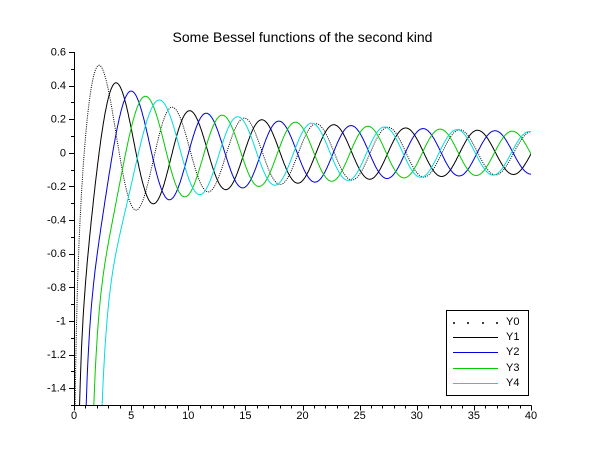 Image resolution: width=610 pixels, height=460 pixels. What do you see at coordinates (531, 416) in the screenshot?
I see `svg-text: 40` at bounding box center [531, 416].